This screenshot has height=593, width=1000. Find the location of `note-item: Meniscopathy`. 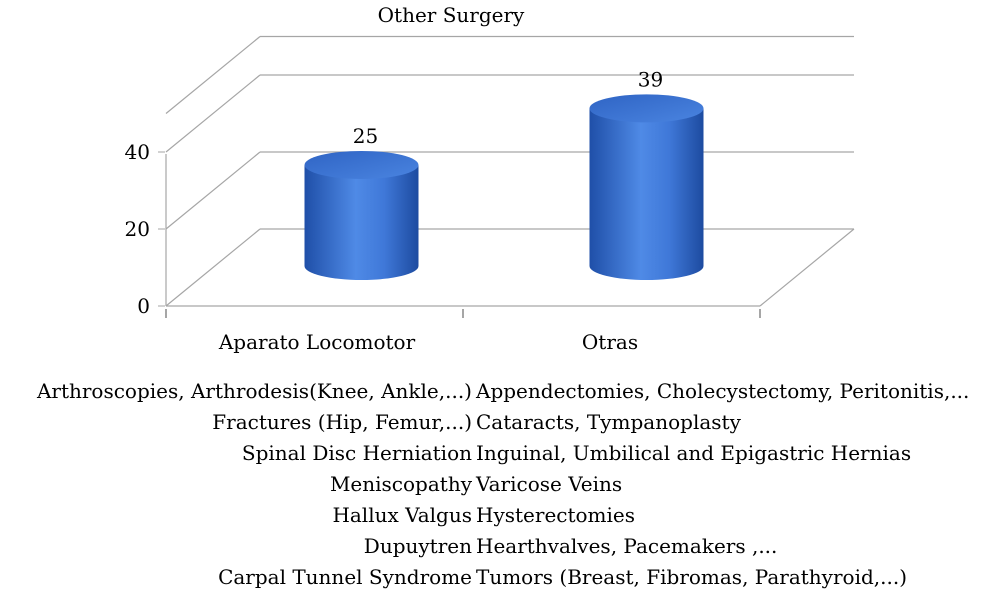

note-item: Meniscopathy is located at coordinates (400, 484).